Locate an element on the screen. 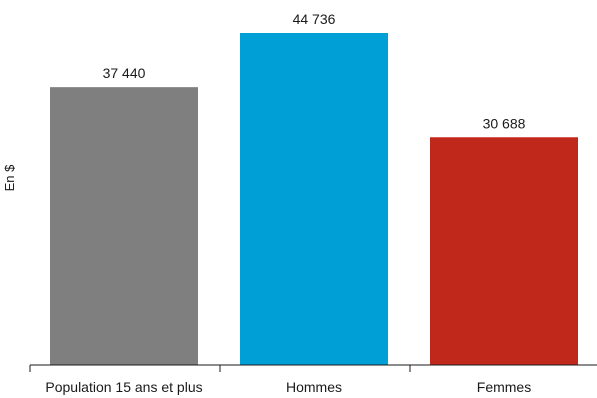  x-tick-label-1: Hommes is located at coordinates (314, 387).